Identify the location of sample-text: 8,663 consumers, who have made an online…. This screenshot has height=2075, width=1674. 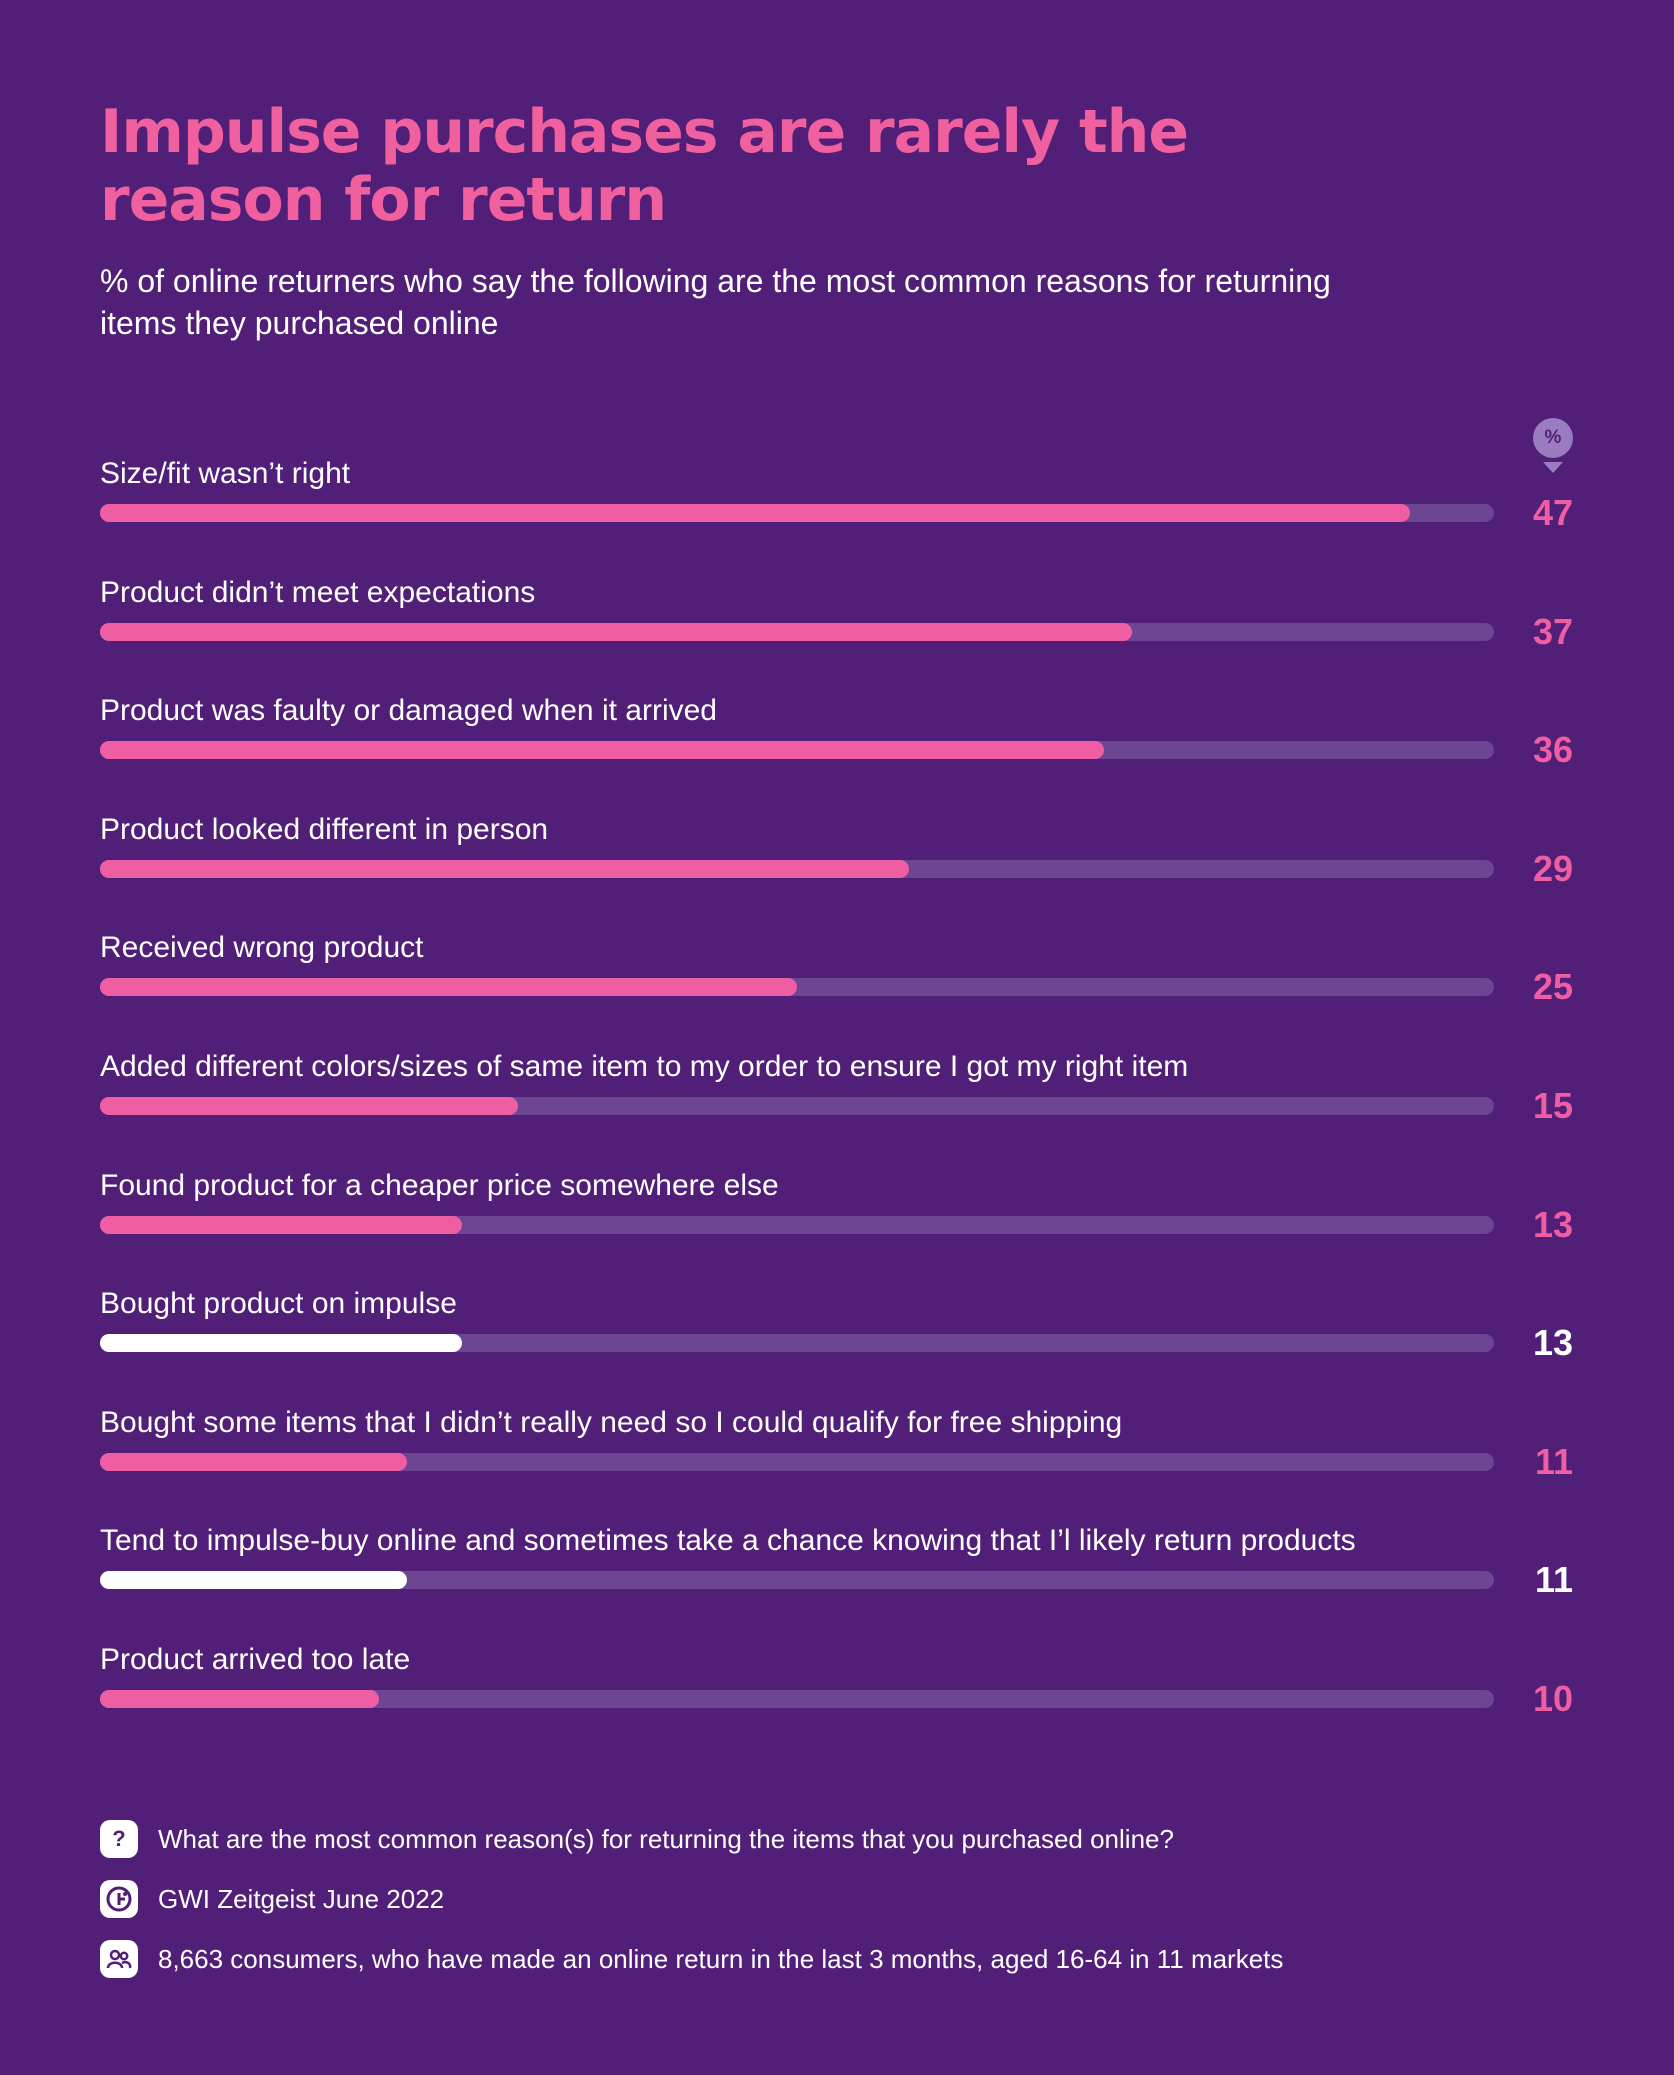
(721, 1959).